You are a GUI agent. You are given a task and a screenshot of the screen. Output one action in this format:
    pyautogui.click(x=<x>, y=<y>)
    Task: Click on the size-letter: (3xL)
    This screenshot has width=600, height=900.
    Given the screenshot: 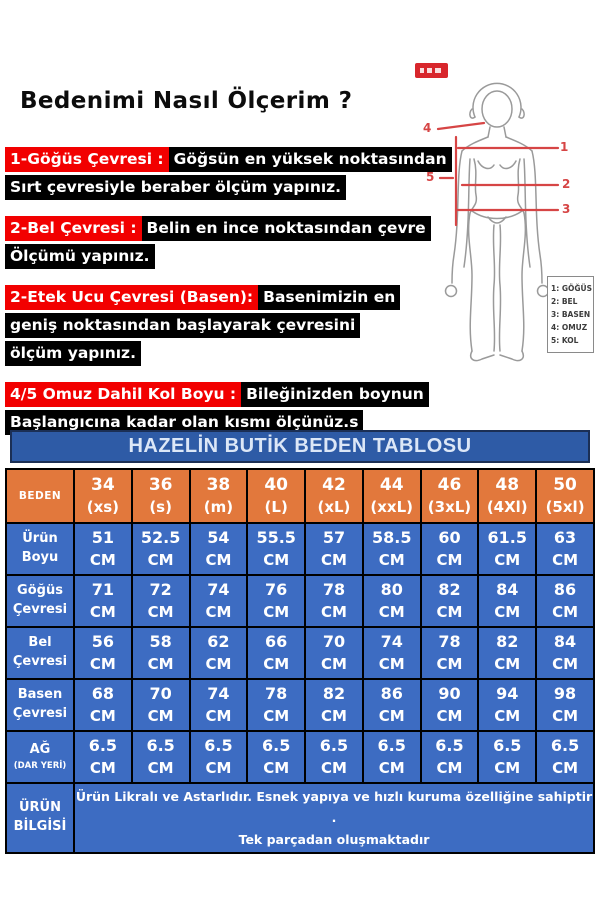 What is the action you would take?
    pyautogui.click(x=449, y=507)
    